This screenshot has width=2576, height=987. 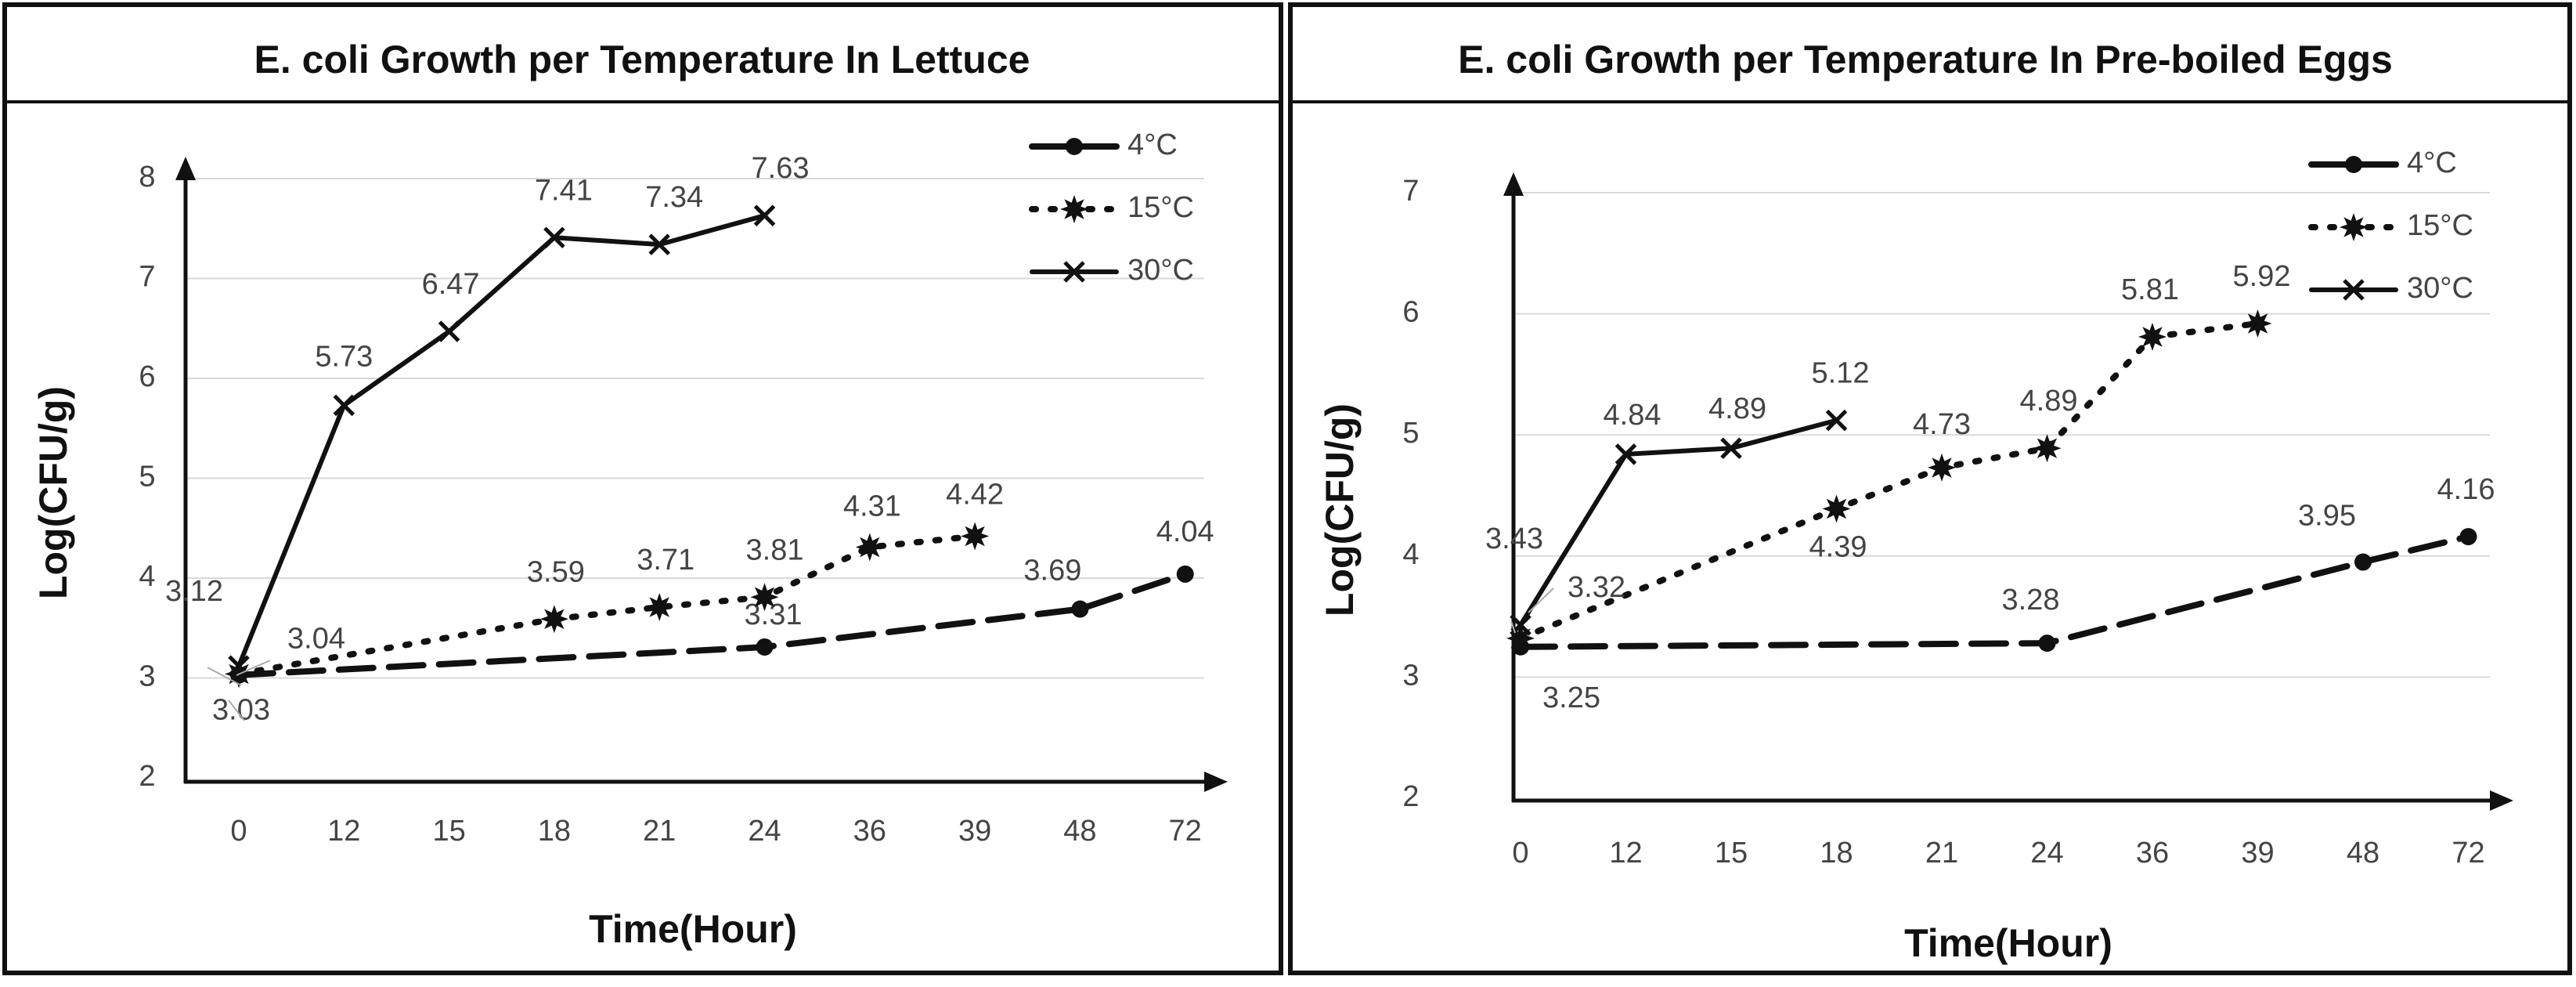 I want to click on data-label: 3.03, so click(x=241, y=711).